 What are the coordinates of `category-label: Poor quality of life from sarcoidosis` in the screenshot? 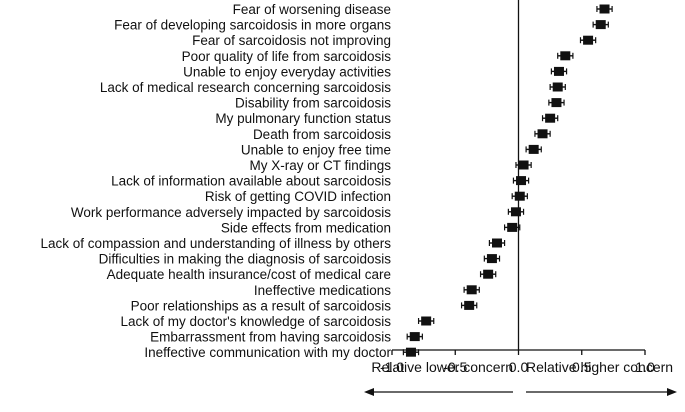 It's located at (287, 56).